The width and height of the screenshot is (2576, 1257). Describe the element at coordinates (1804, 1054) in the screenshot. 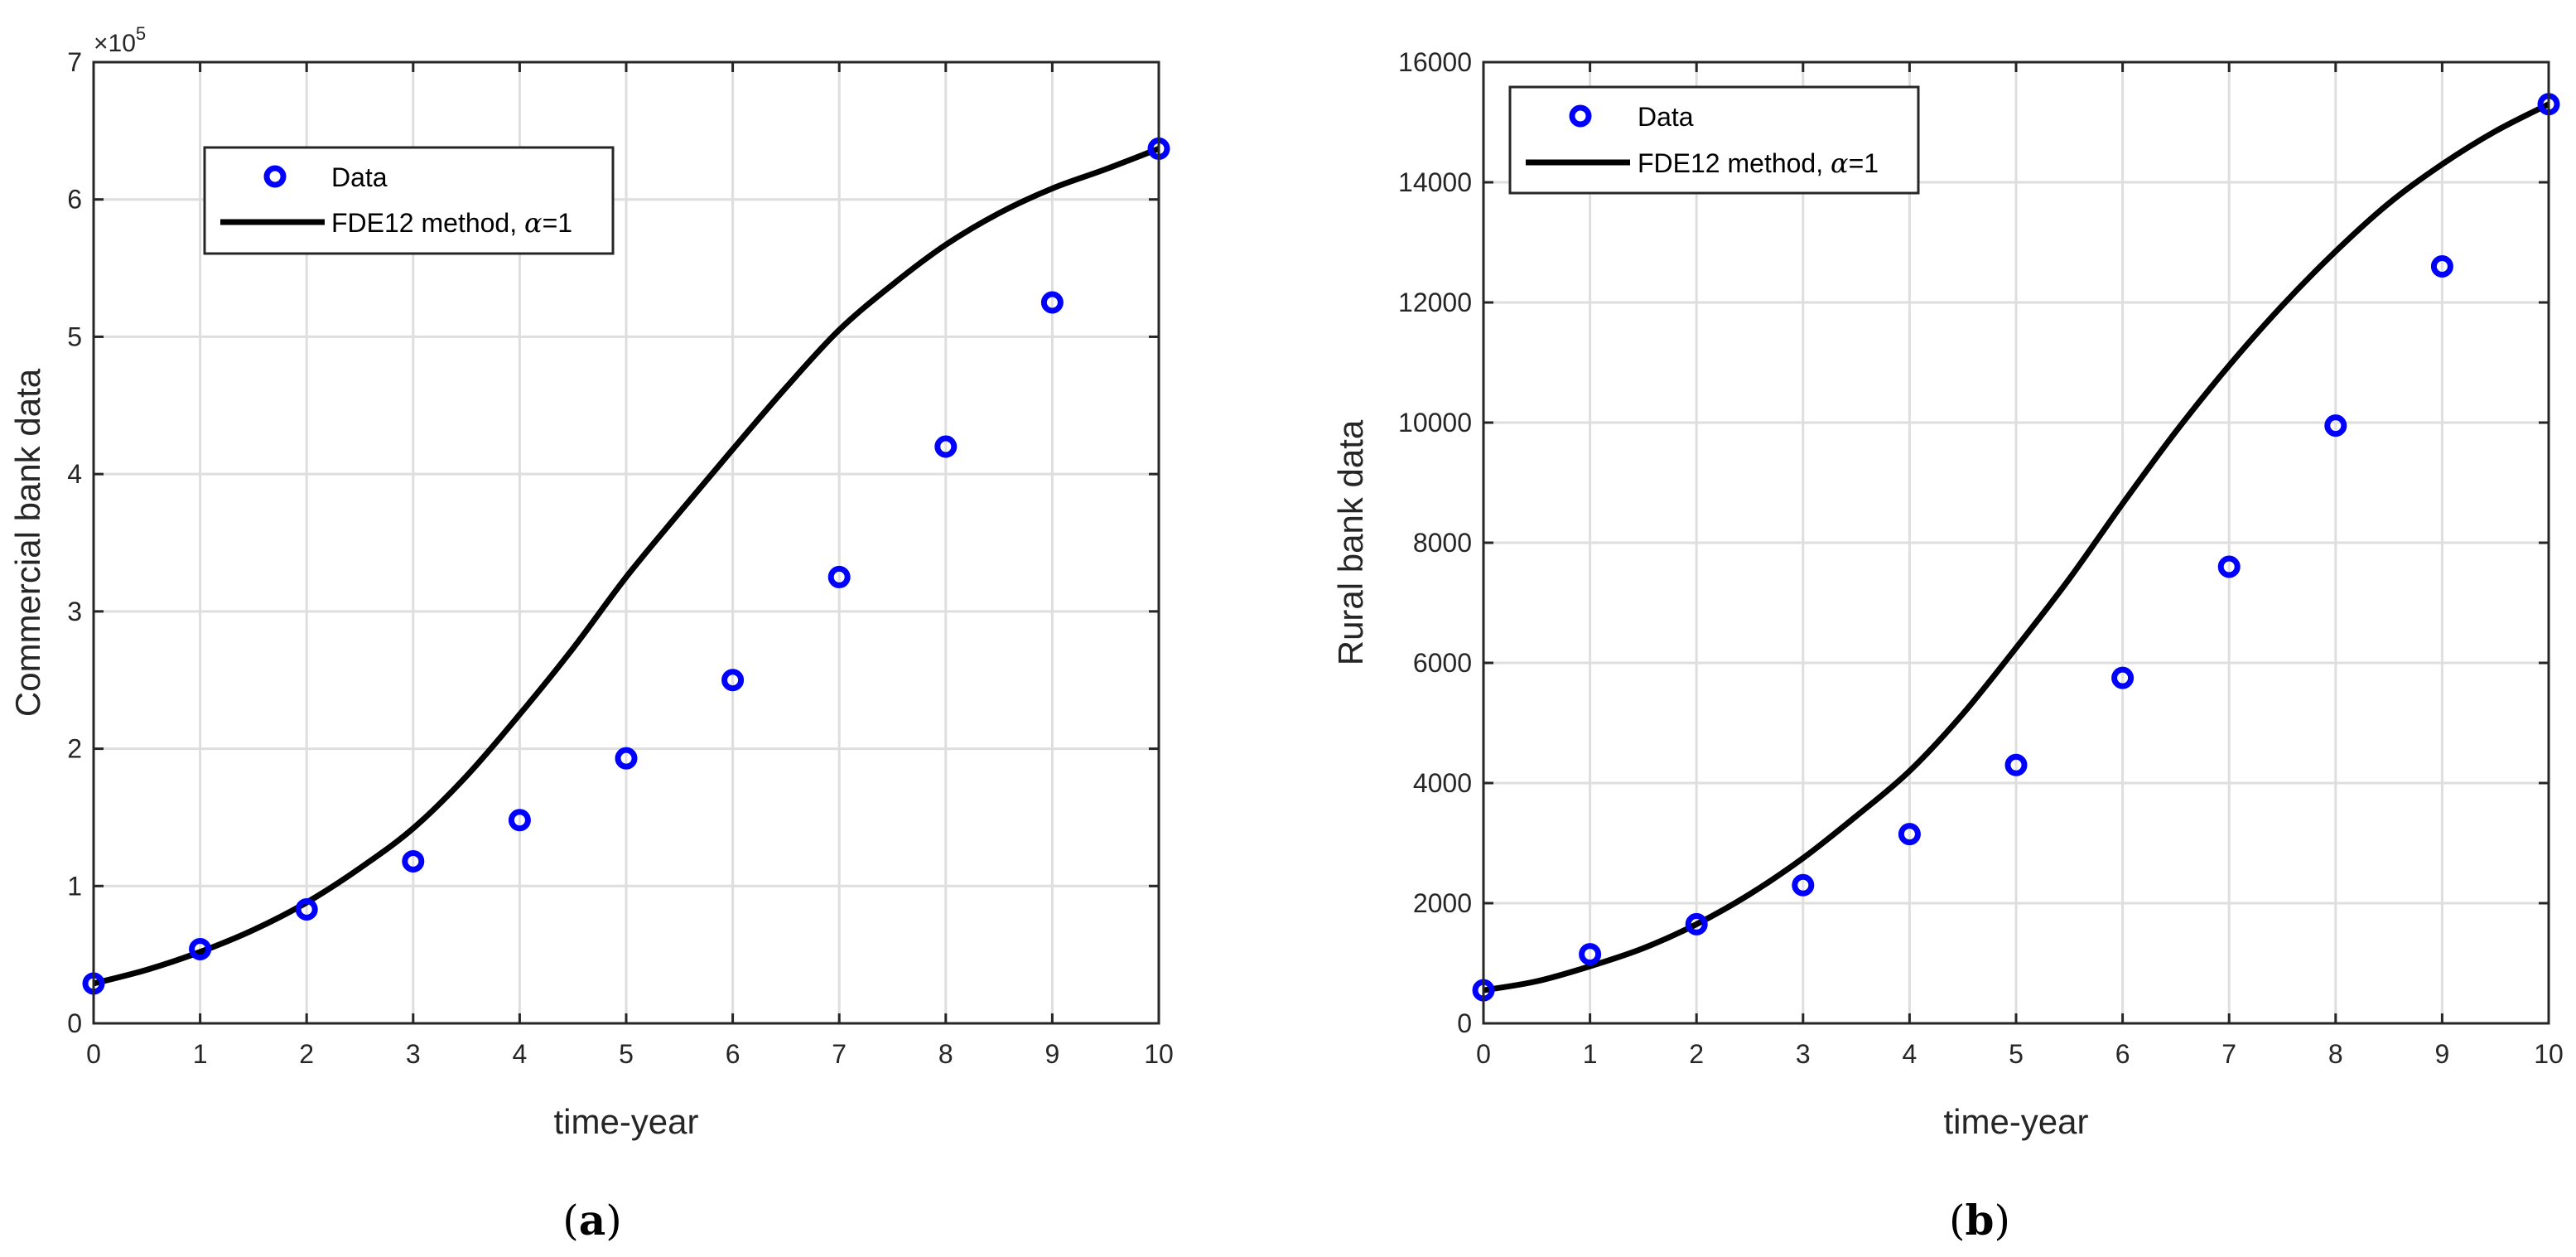

I see `panel-b-x-tick-label: 3` at that location.